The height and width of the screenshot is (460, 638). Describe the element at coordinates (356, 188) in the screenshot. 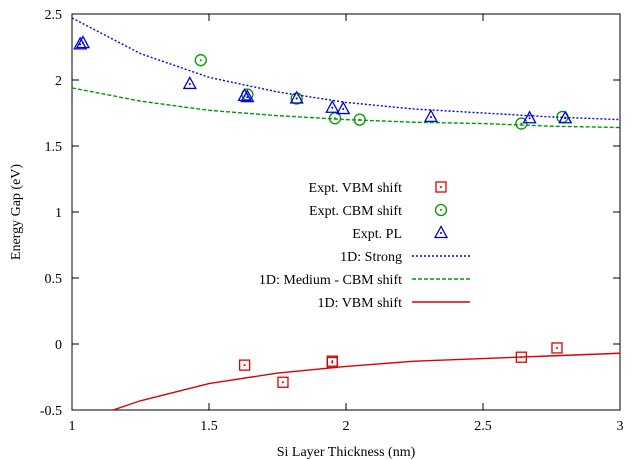

I see `legend-label: Expt. VBM shift` at that location.